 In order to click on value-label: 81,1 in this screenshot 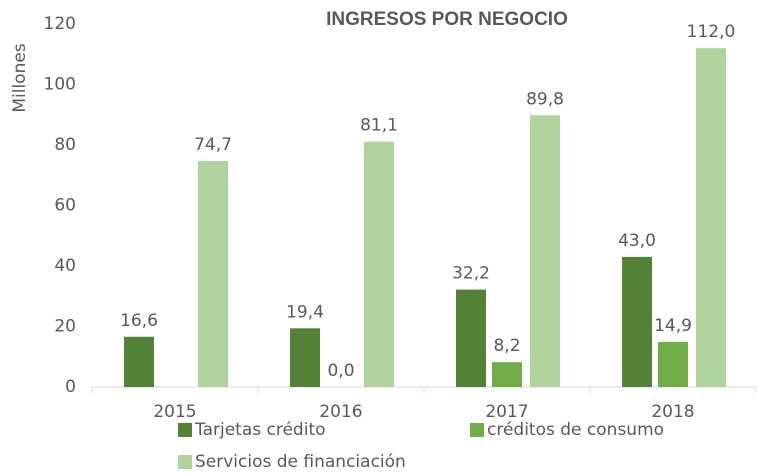, I will do `click(379, 126)`.